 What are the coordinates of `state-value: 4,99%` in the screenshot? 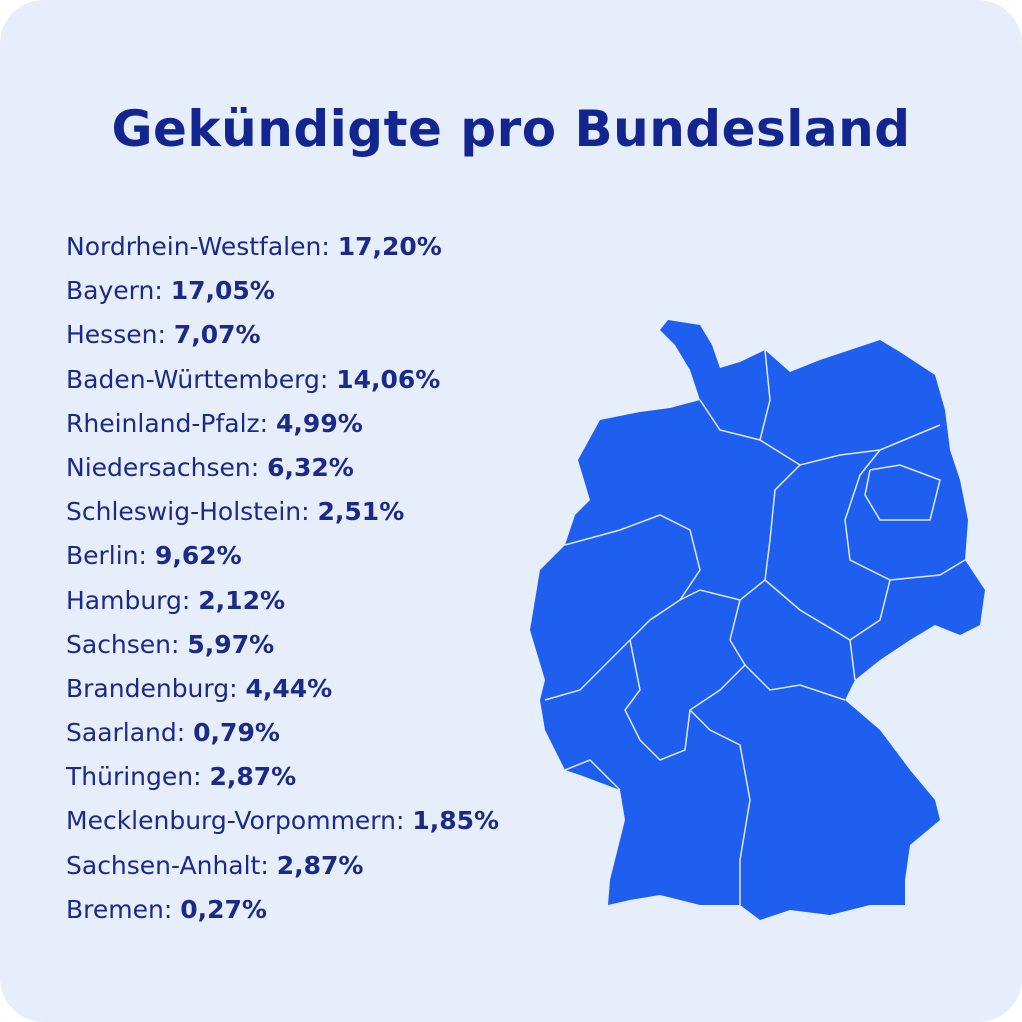 It's located at (319, 423).